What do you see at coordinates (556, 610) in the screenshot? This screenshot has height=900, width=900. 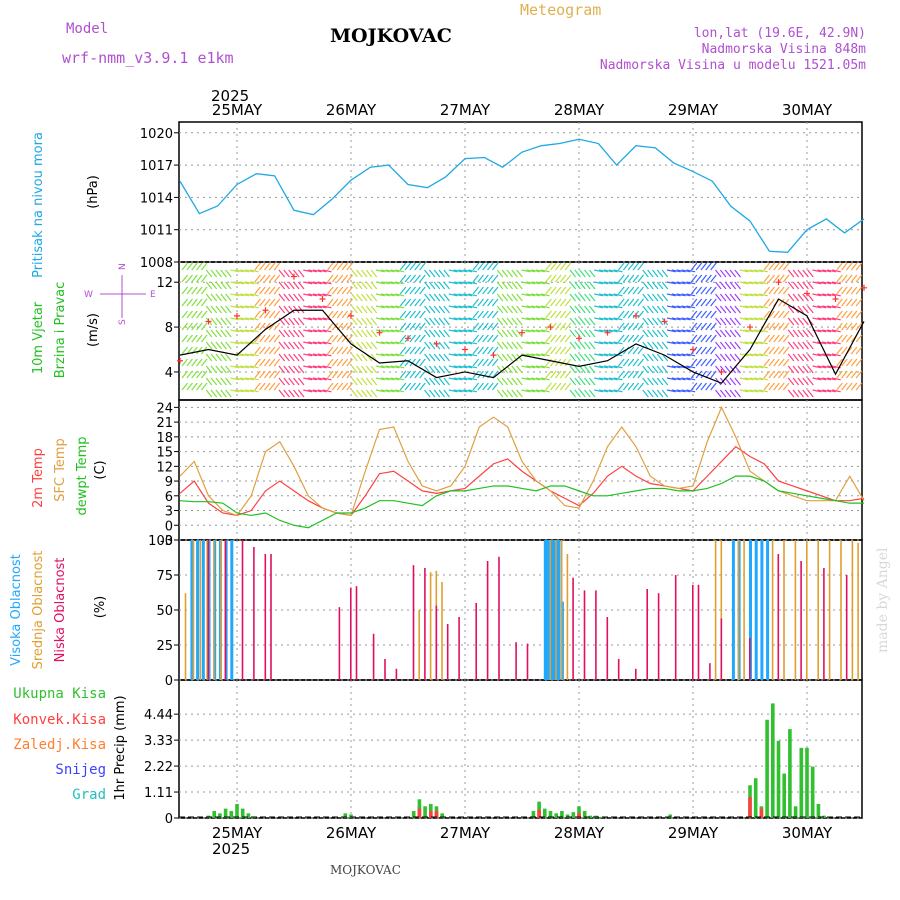 I see `cloud-mid-bar` at bounding box center [556, 610].